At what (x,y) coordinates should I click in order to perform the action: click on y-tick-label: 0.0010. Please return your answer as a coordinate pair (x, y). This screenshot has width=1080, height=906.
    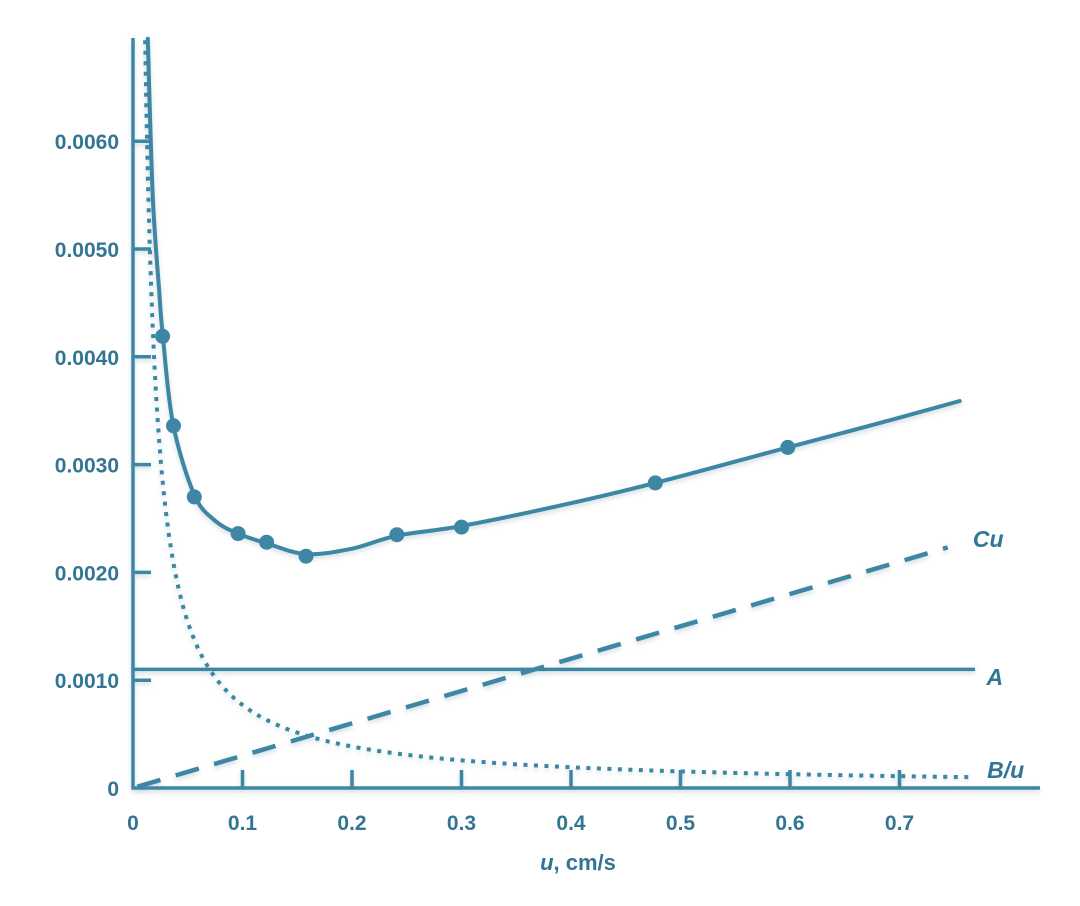
    Looking at the image, I should click on (87, 681).